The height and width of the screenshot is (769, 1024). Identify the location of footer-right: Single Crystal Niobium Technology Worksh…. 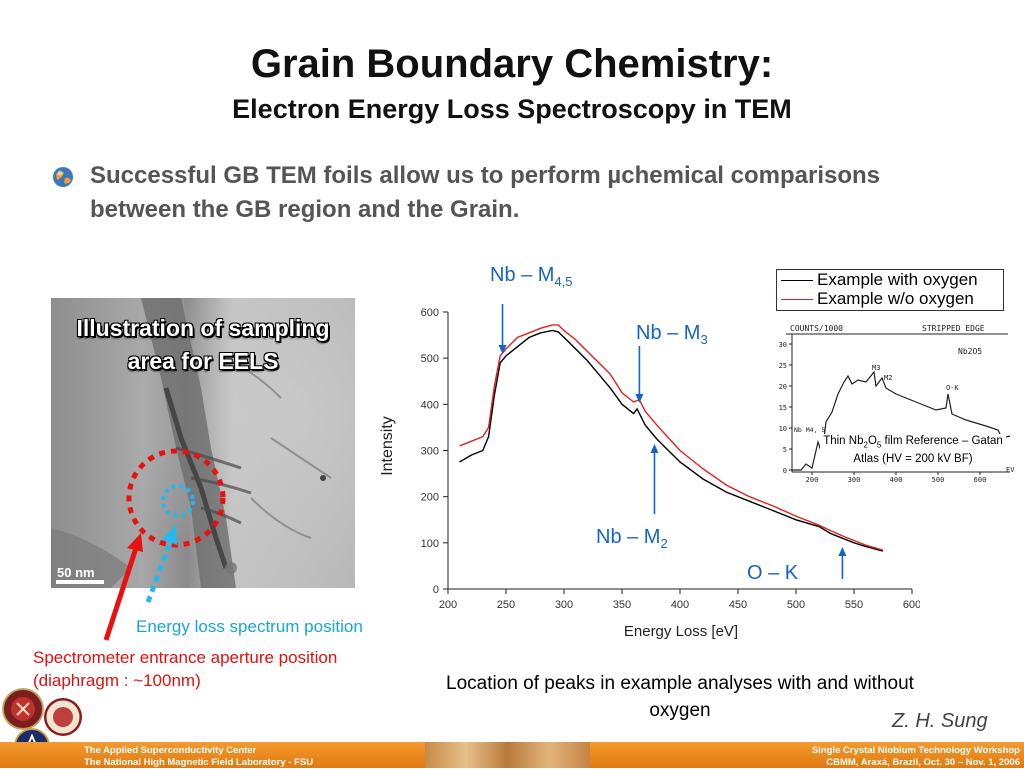
(916, 757).